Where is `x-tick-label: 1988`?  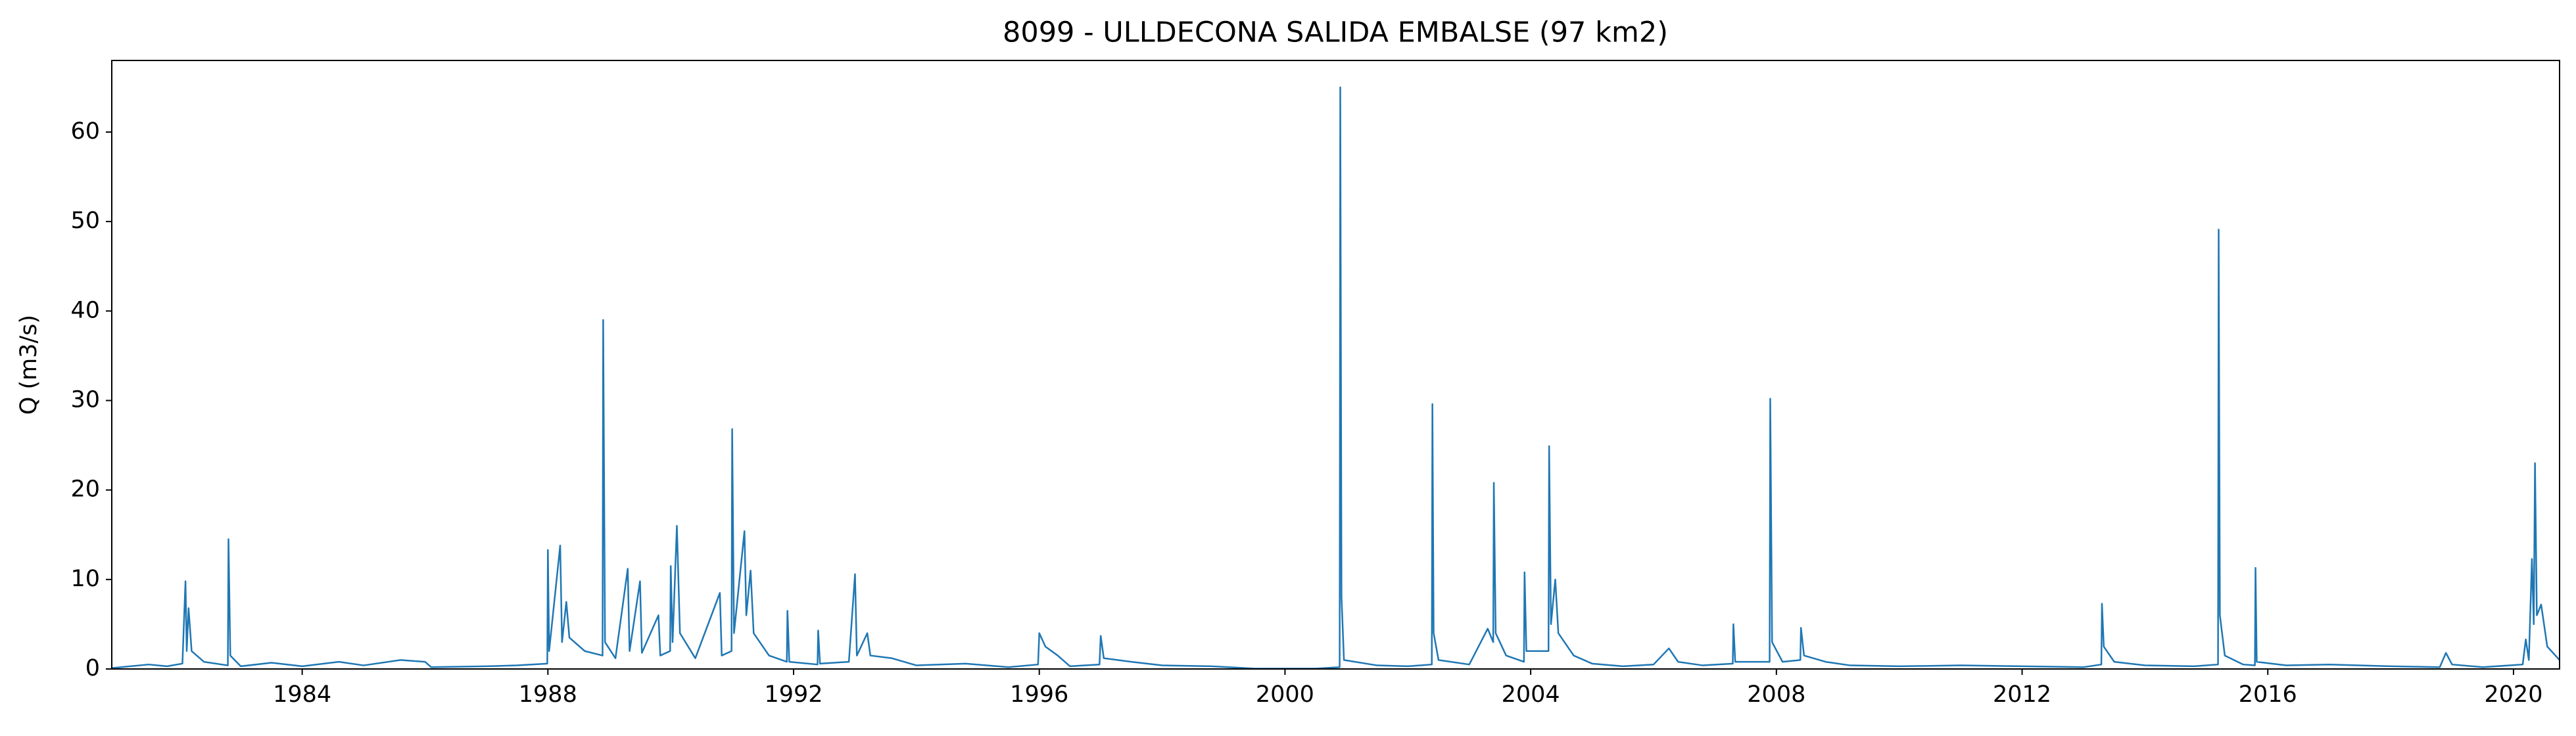
x-tick-label: 1988 is located at coordinates (548, 694).